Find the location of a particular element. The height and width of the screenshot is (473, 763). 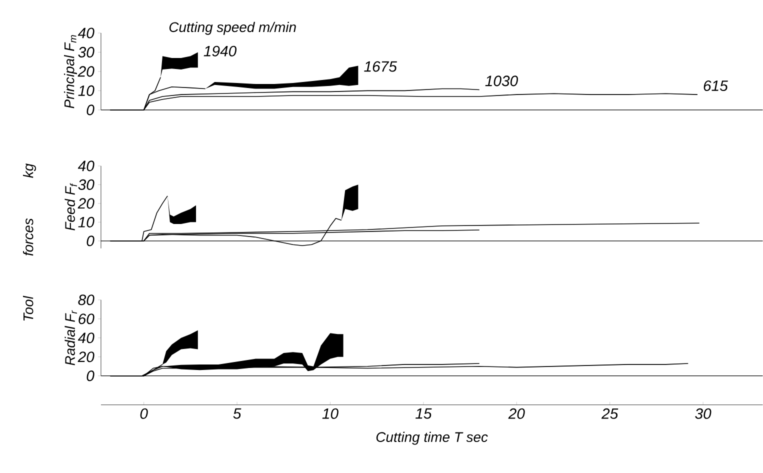

x-tick-label: 20 is located at coordinates (516, 414).